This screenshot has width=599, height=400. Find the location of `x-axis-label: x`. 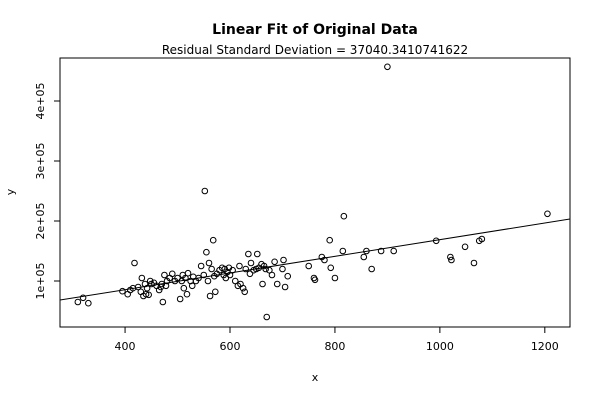

x-axis-label: x is located at coordinates (315, 377).